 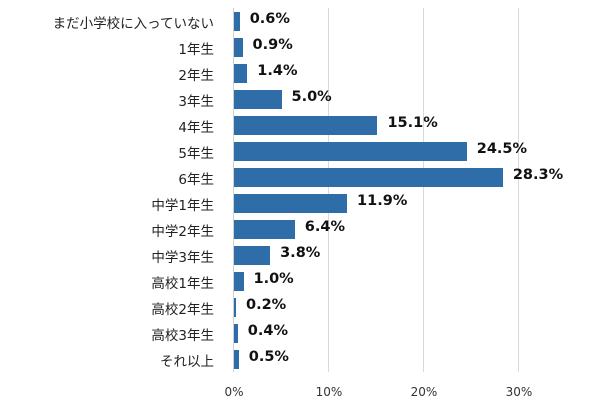 What do you see at coordinates (329, 392) in the screenshot?
I see `x-tick-label: 10%` at bounding box center [329, 392].